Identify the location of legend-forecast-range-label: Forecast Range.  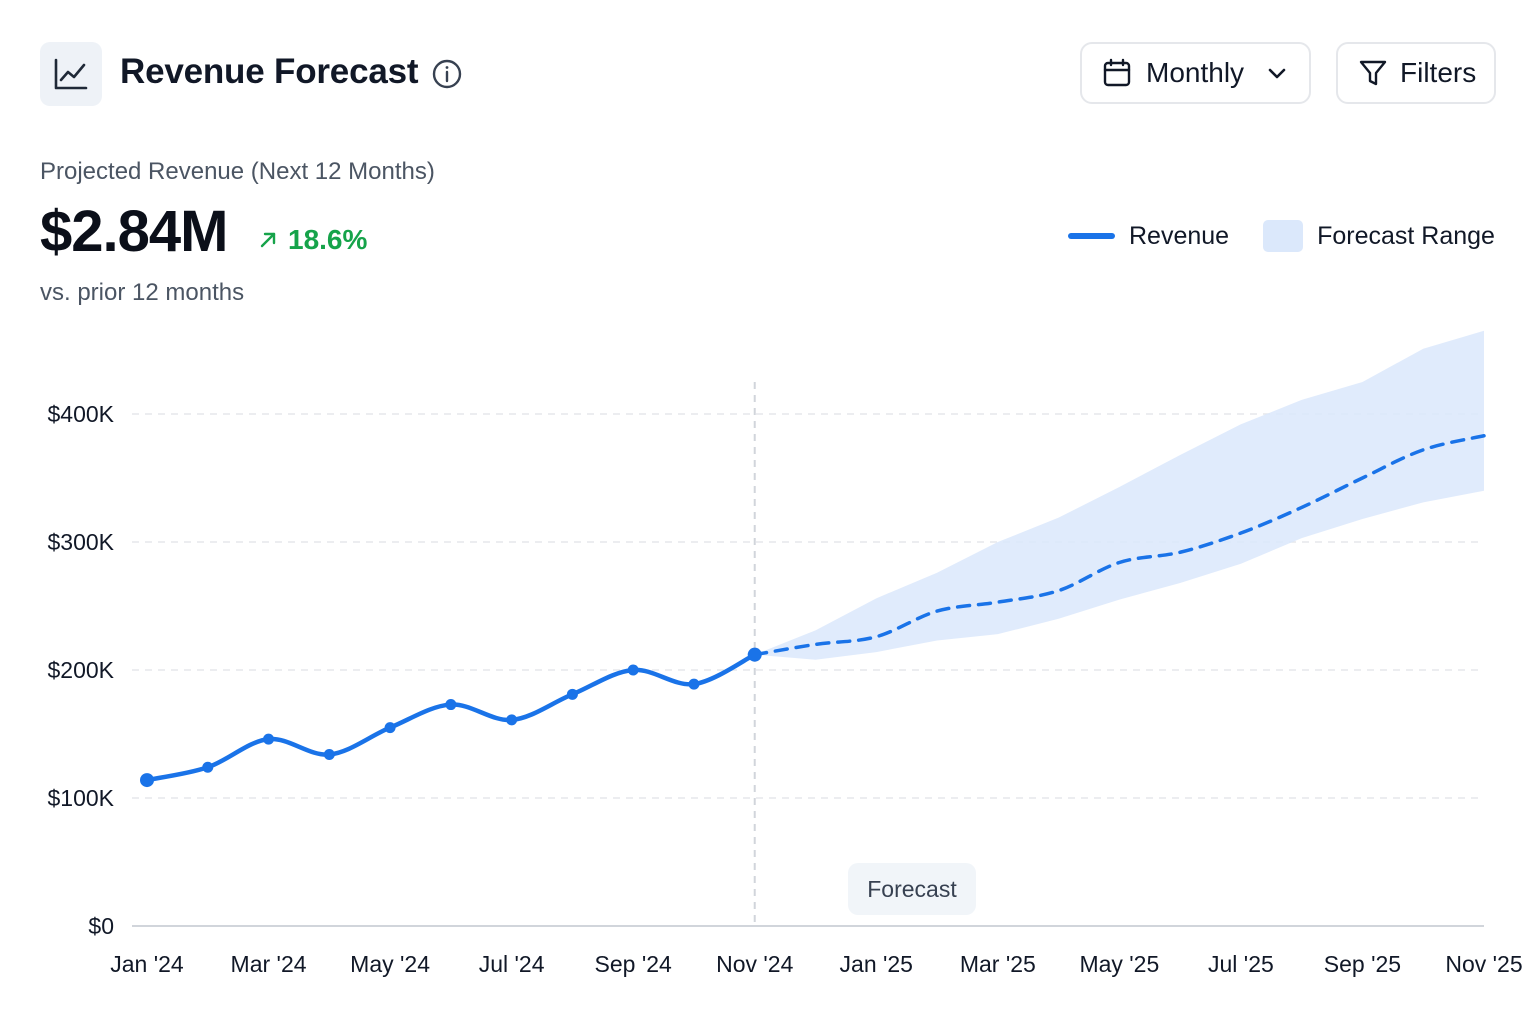
(1406, 235).